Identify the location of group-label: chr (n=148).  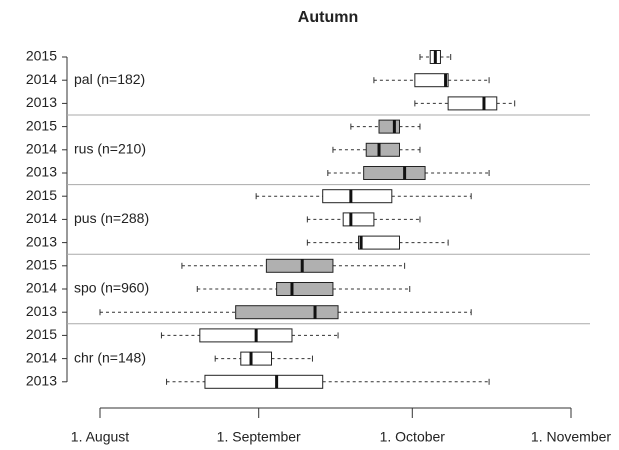
(110, 357).